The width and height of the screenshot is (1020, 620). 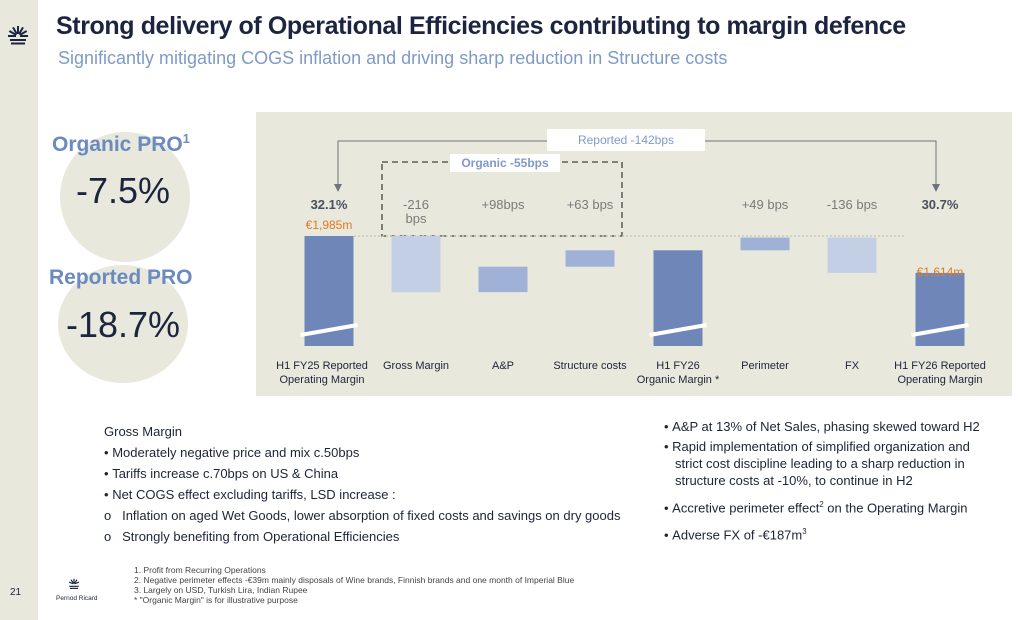 I want to click on fx-bullet: • Adverse FX of -€187m3, so click(x=735, y=535).